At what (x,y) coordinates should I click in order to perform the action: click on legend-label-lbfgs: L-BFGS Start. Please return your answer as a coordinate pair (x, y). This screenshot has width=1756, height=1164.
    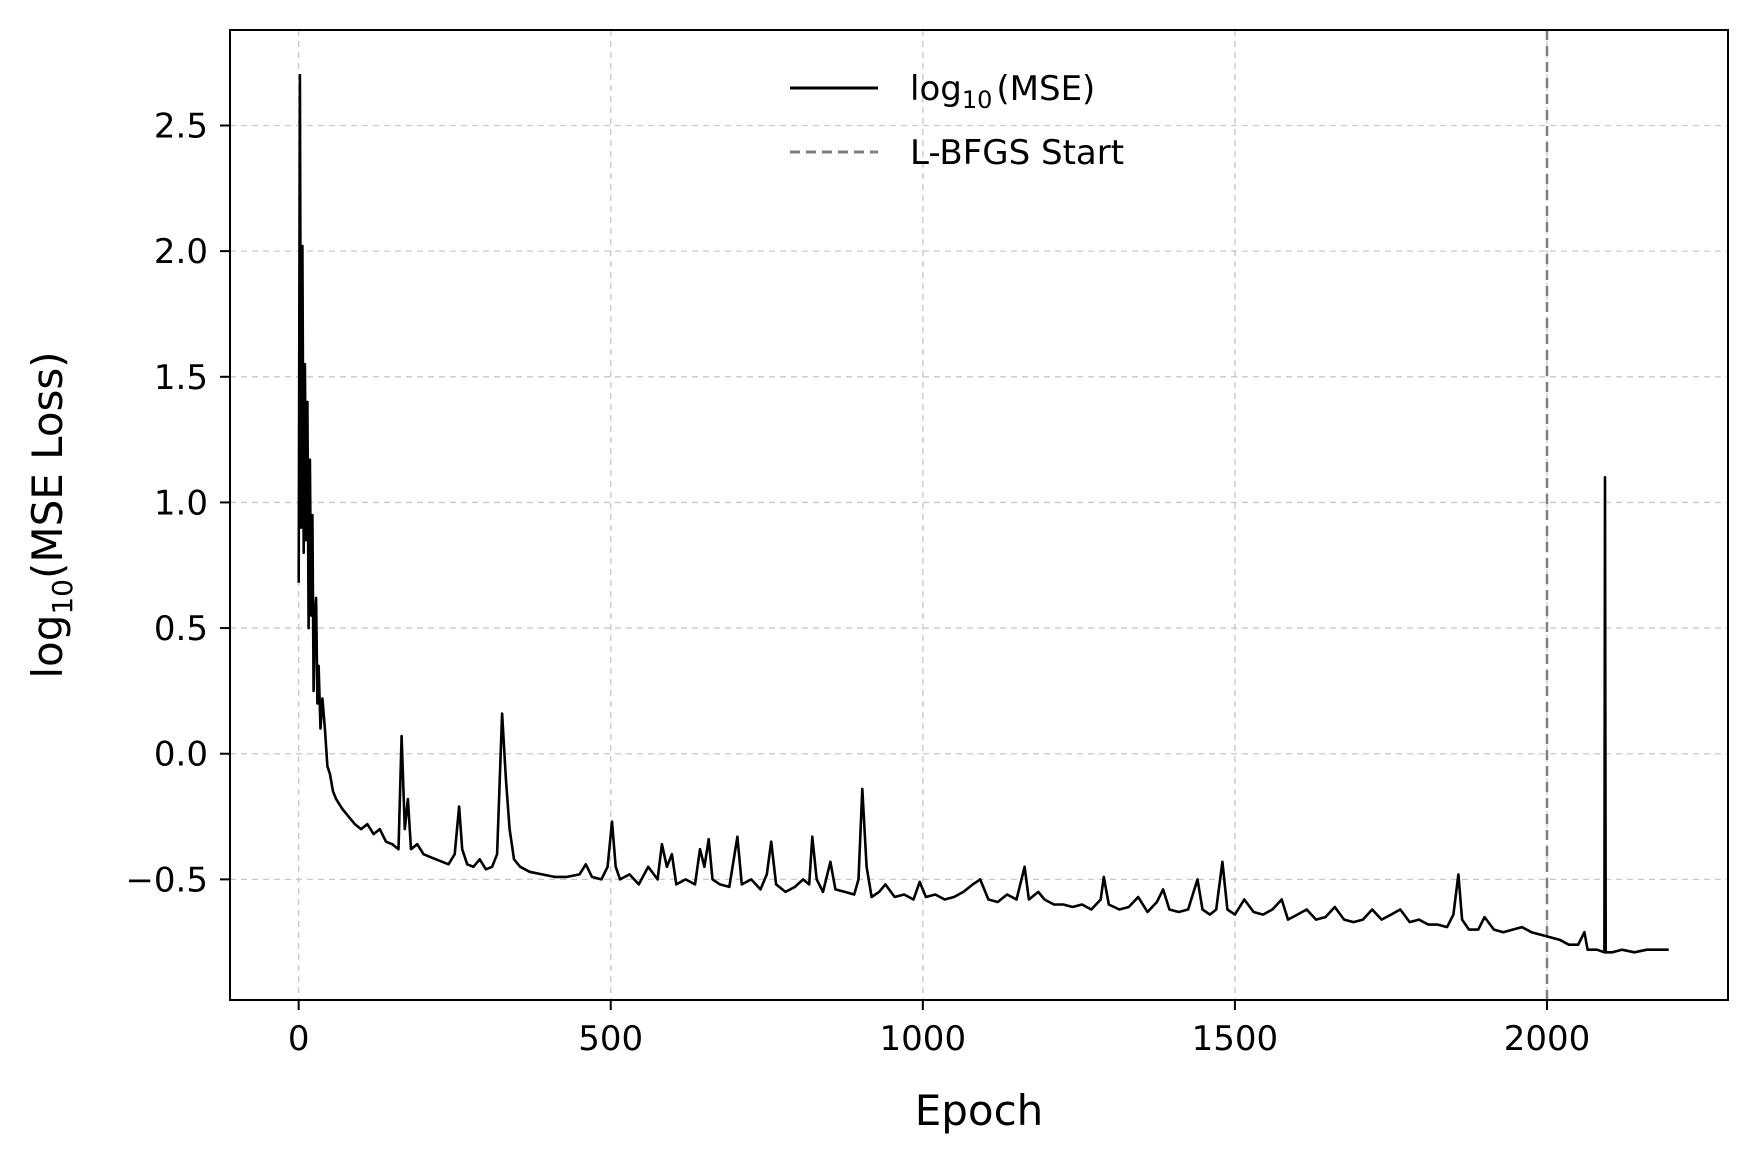
    Looking at the image, I should click on (1017, 153).